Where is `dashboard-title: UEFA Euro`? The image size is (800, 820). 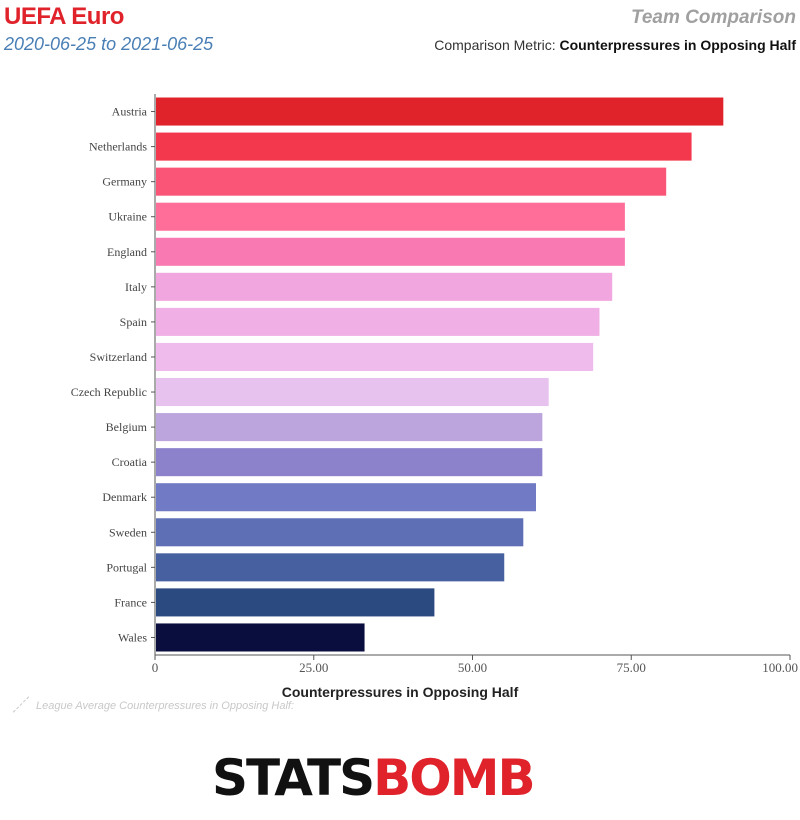 dashboard-title: UEFA Euro is located at coordinates (64, 16).